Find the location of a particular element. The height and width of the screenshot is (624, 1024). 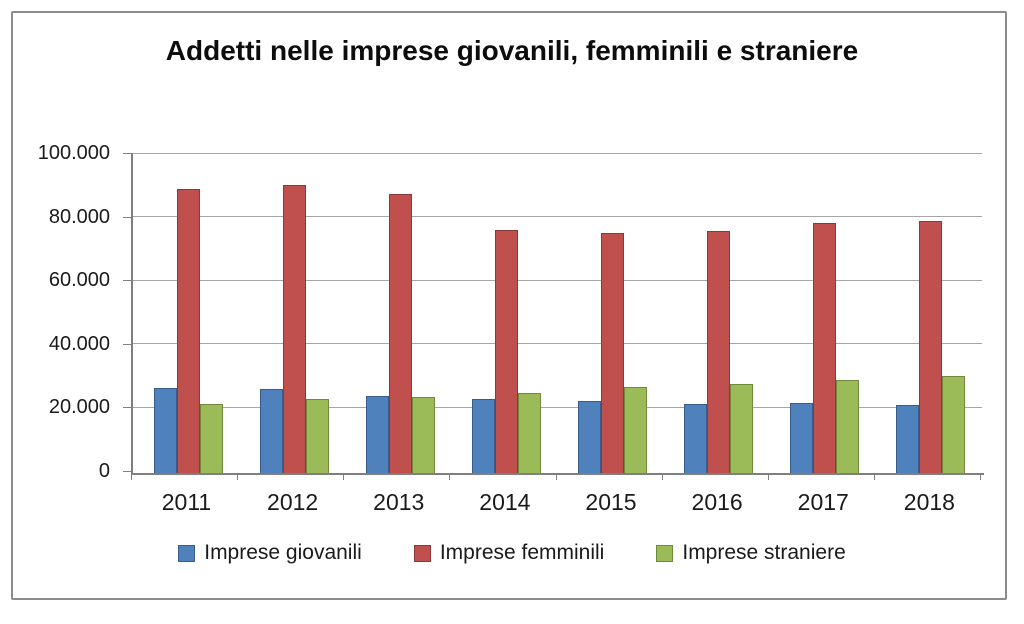

x-axis-label-2014: 2014 is located at coordinates (505, 502).